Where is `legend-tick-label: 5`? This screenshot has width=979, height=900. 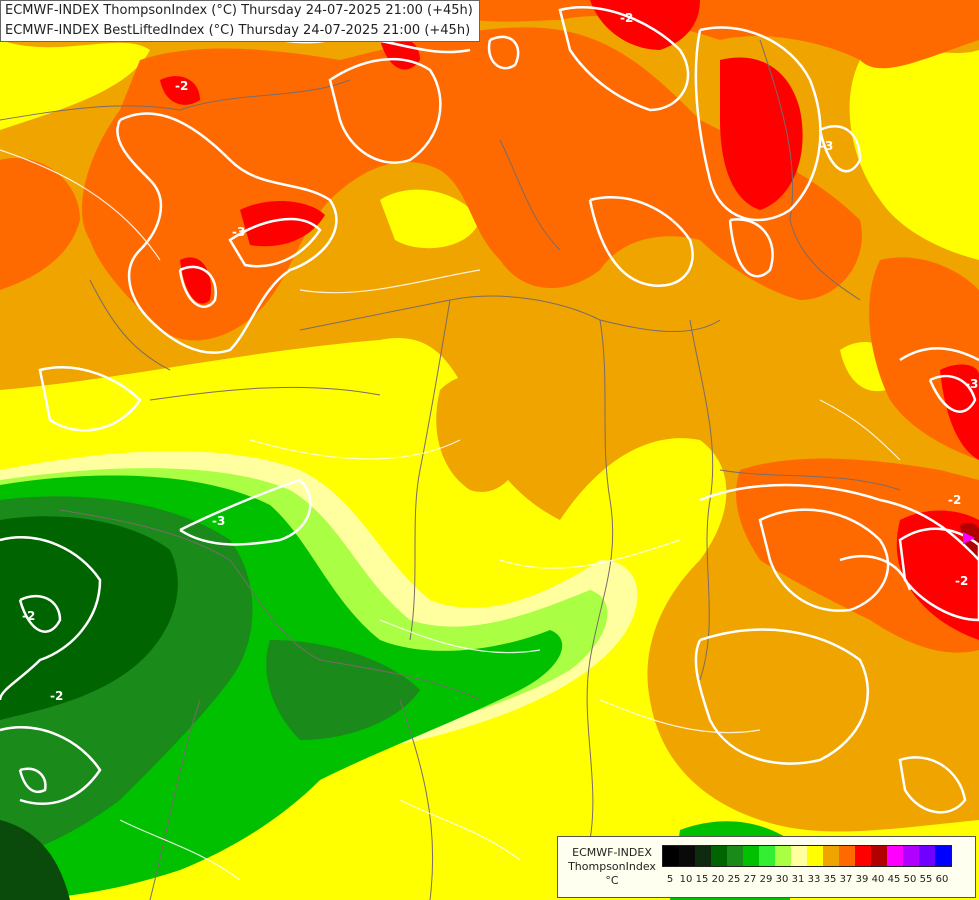 legend-tick-label: 5 is located at coordinates (670, 879).